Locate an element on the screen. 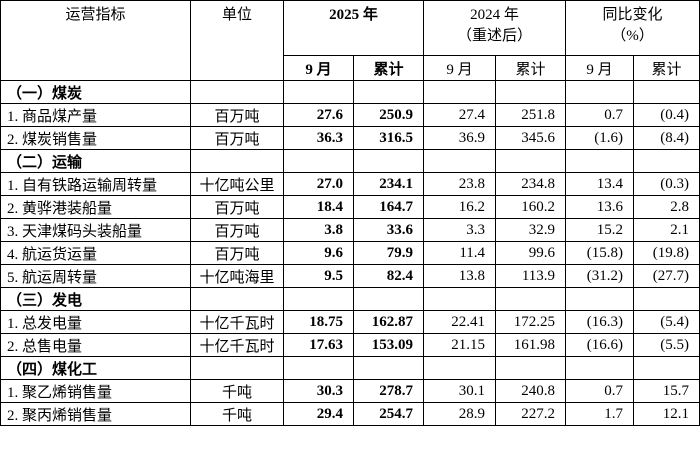 Image resolution: width=700 pixels, height=465 pixels. unit: 十亿吨公里 is located at coordinates (237, 184).